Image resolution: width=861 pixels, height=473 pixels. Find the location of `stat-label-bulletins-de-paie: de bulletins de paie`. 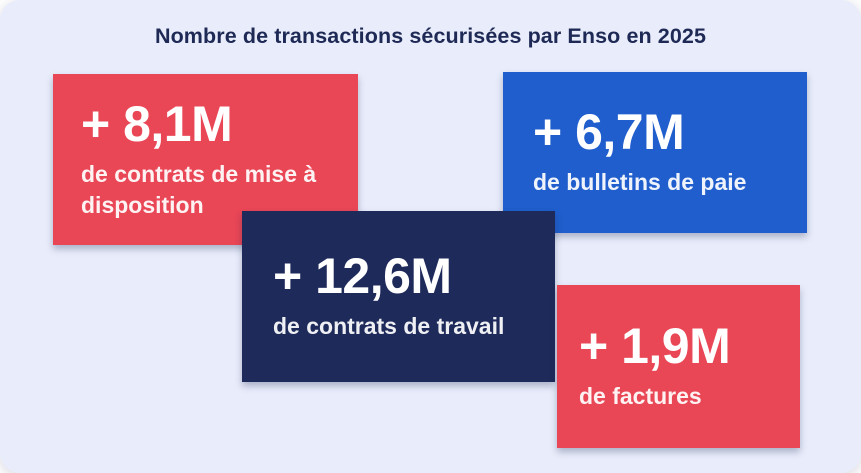

stat-label-bulletins-de-paie: de bulletins de paie is located at coordinates (640, 182).